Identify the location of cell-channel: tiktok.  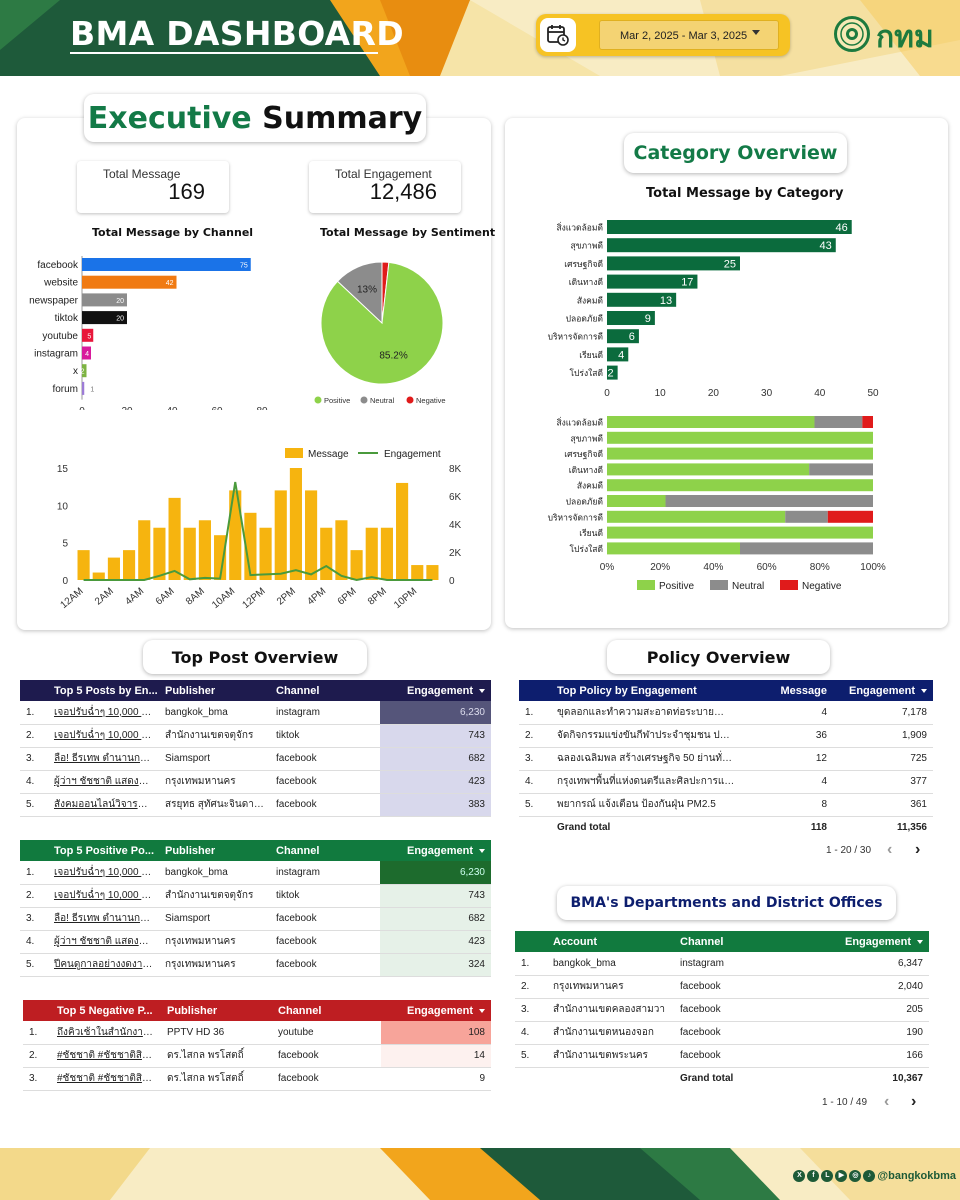
(325, 736).